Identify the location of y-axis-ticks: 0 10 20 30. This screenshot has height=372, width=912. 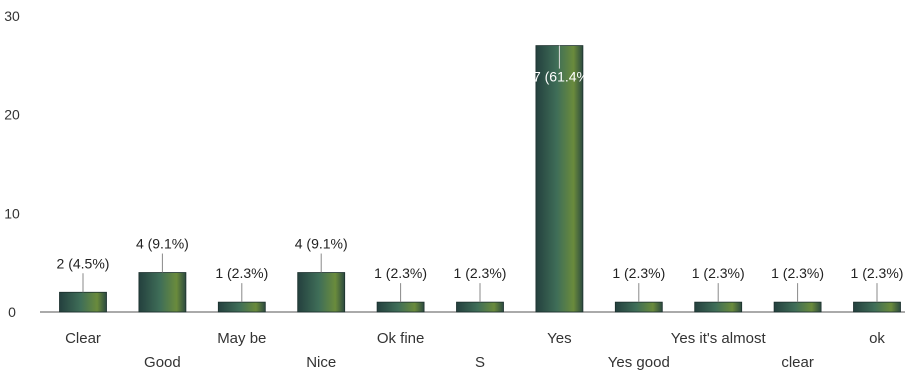
(12, 164).